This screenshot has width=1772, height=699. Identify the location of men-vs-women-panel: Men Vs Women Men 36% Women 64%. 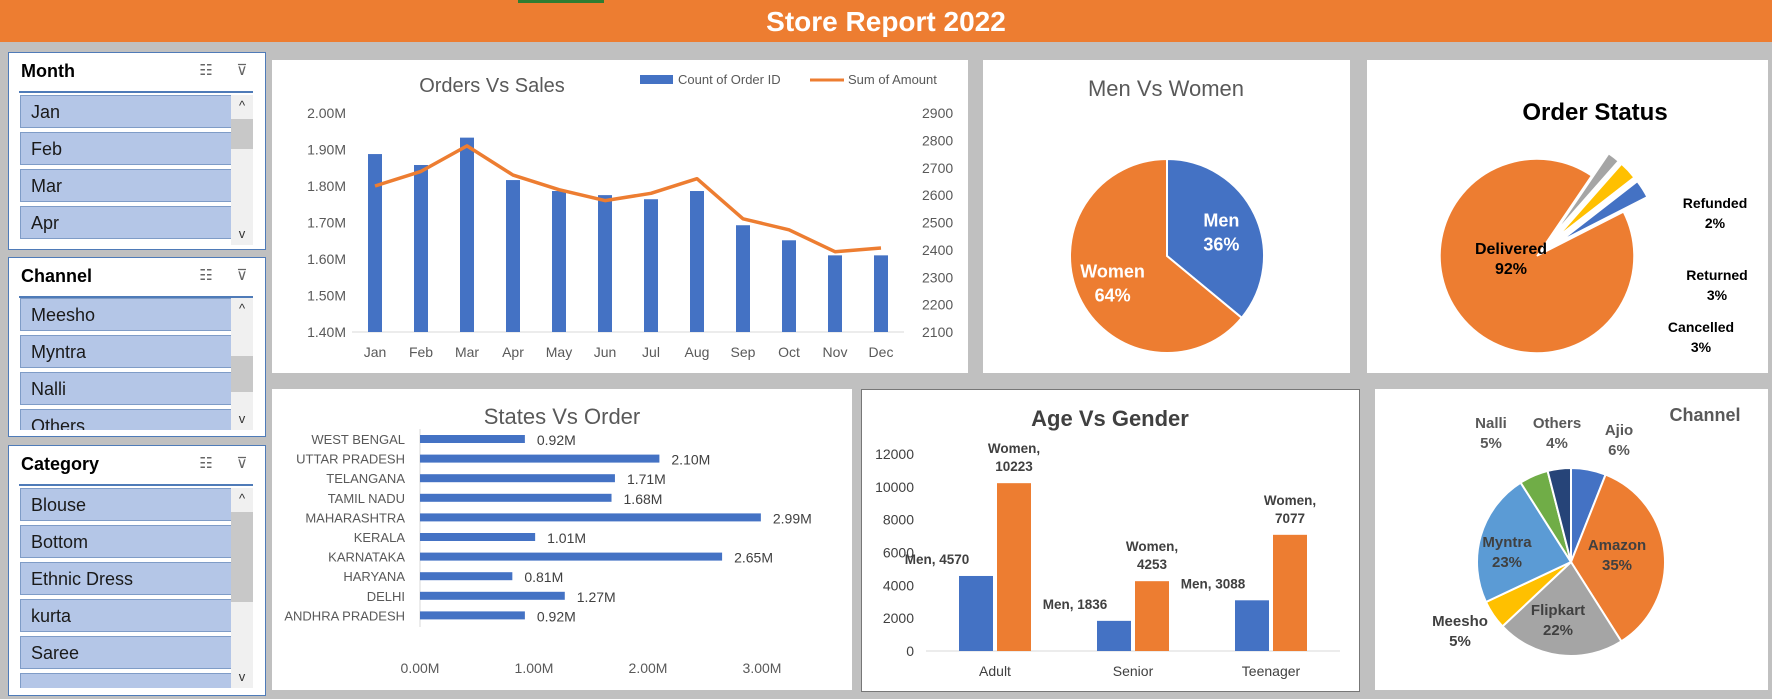
(1166, 216).